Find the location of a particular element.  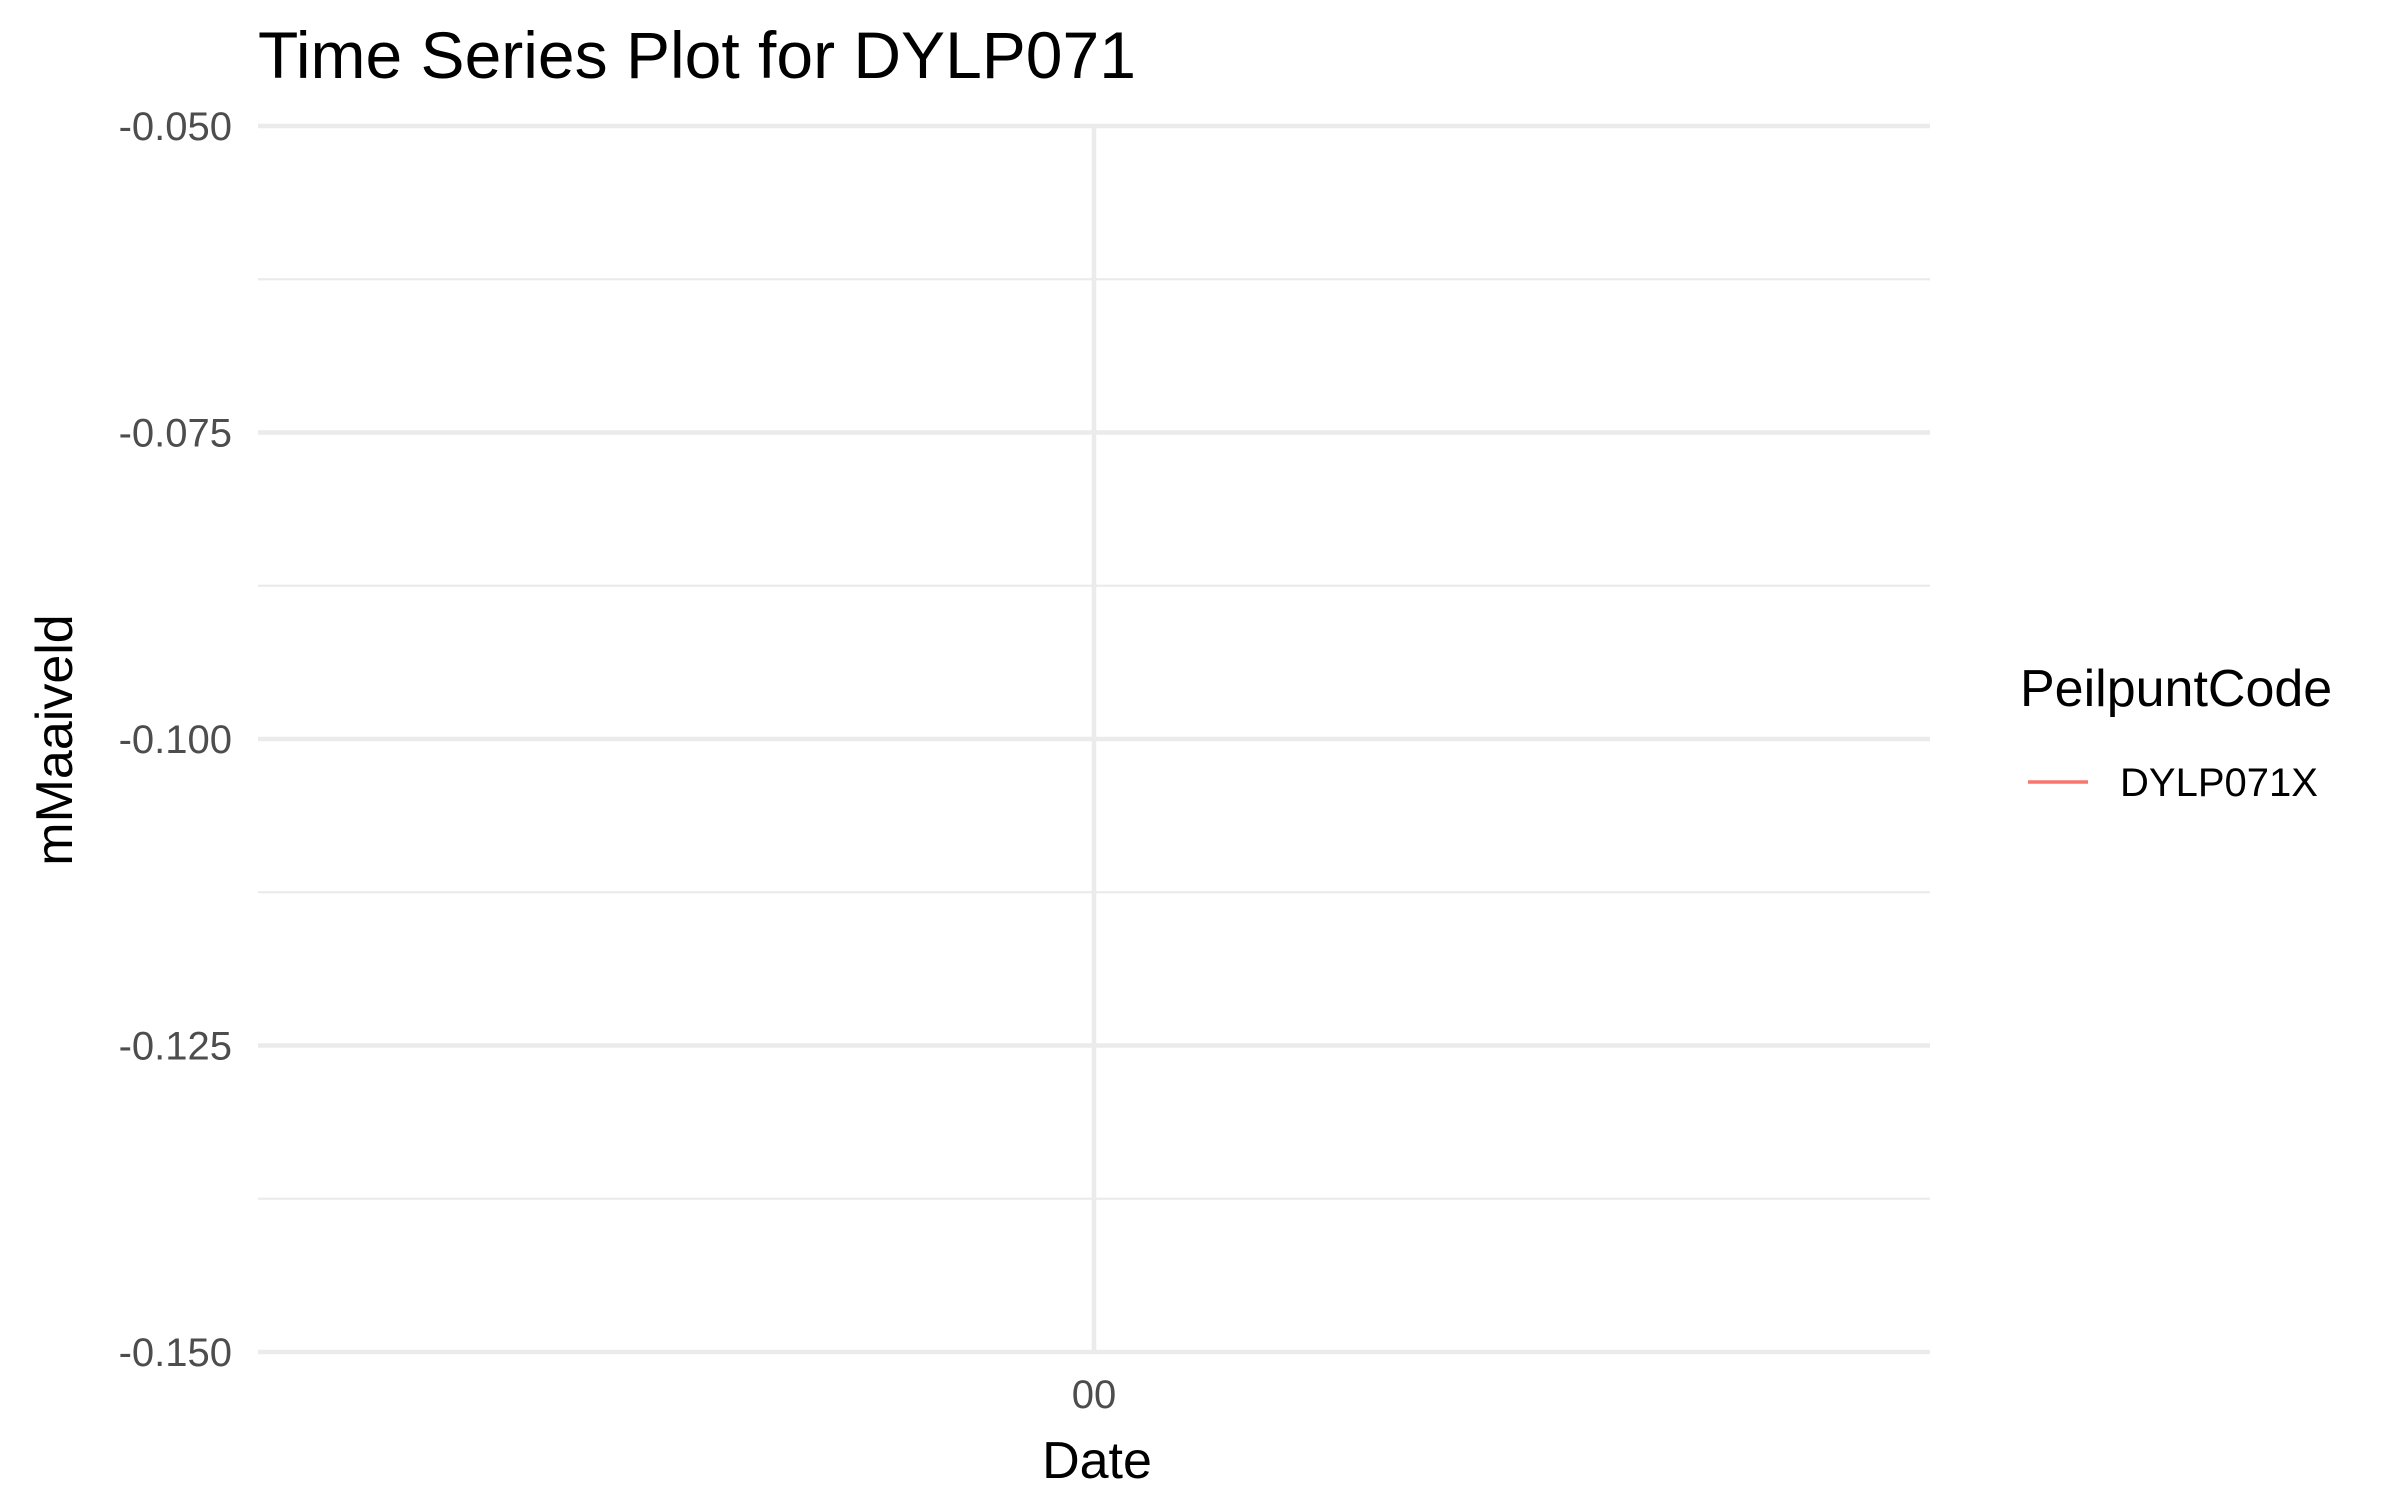

x-axis-title: Date is located at coordinates (1097, 1461).